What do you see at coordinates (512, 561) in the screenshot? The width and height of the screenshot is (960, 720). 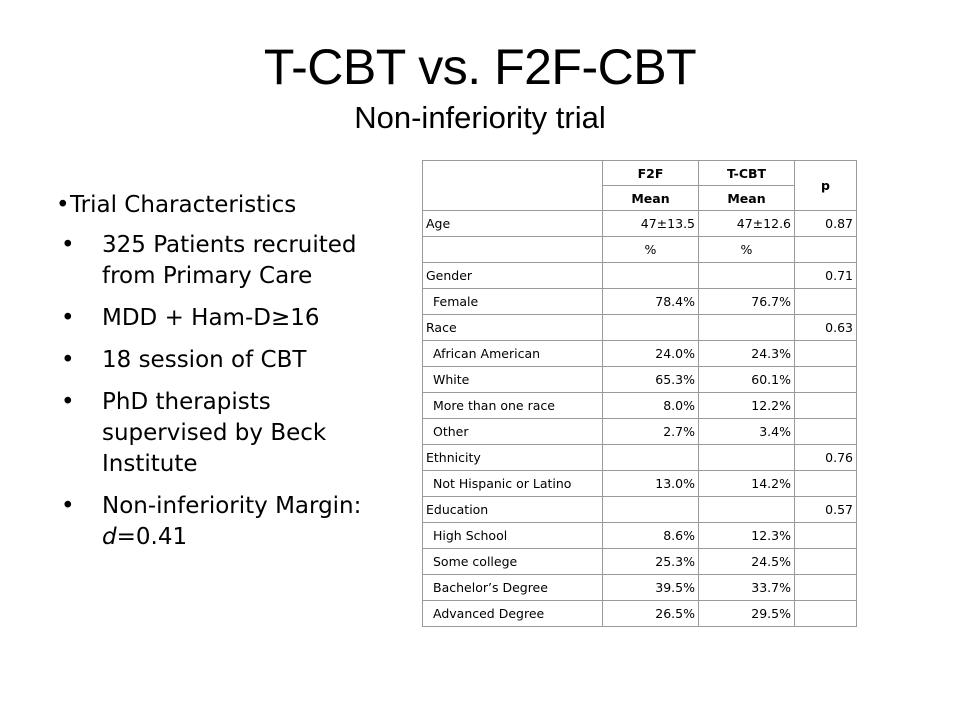 I see `row-label: Some college` at bounding box center [512, 561].